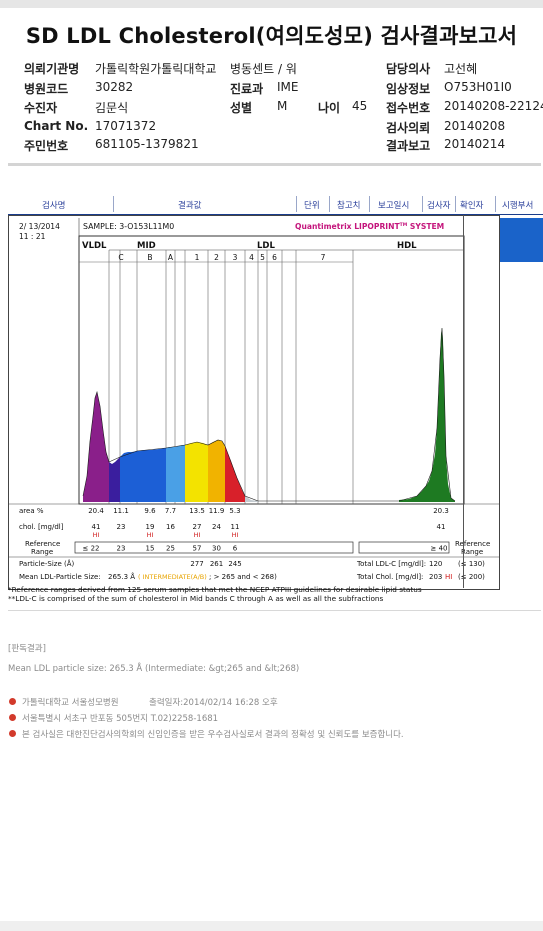 The width and height of the screenshot is (543, 931). What do you see at coordinates (493, 106) in the screenshot?
I see `receipt-no-value: 20140208-22124` at bounding box center [493, 106].